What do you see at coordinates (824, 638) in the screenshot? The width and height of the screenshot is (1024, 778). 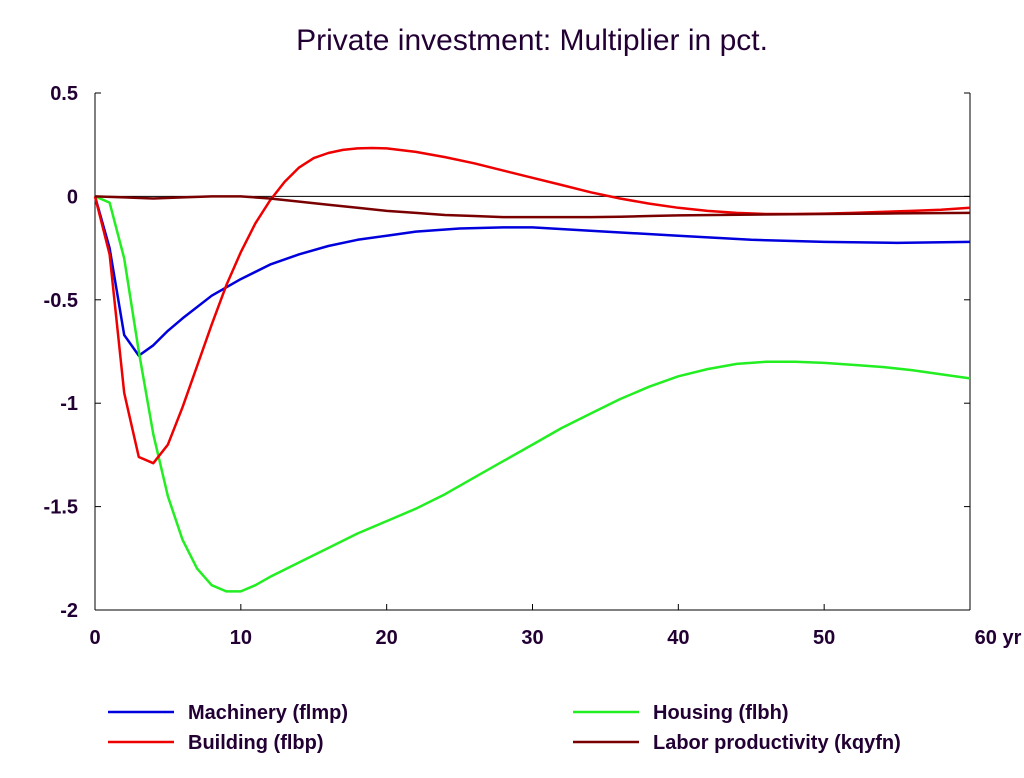 I see `x-tick-label: 50` at bounding box center [824, 638].